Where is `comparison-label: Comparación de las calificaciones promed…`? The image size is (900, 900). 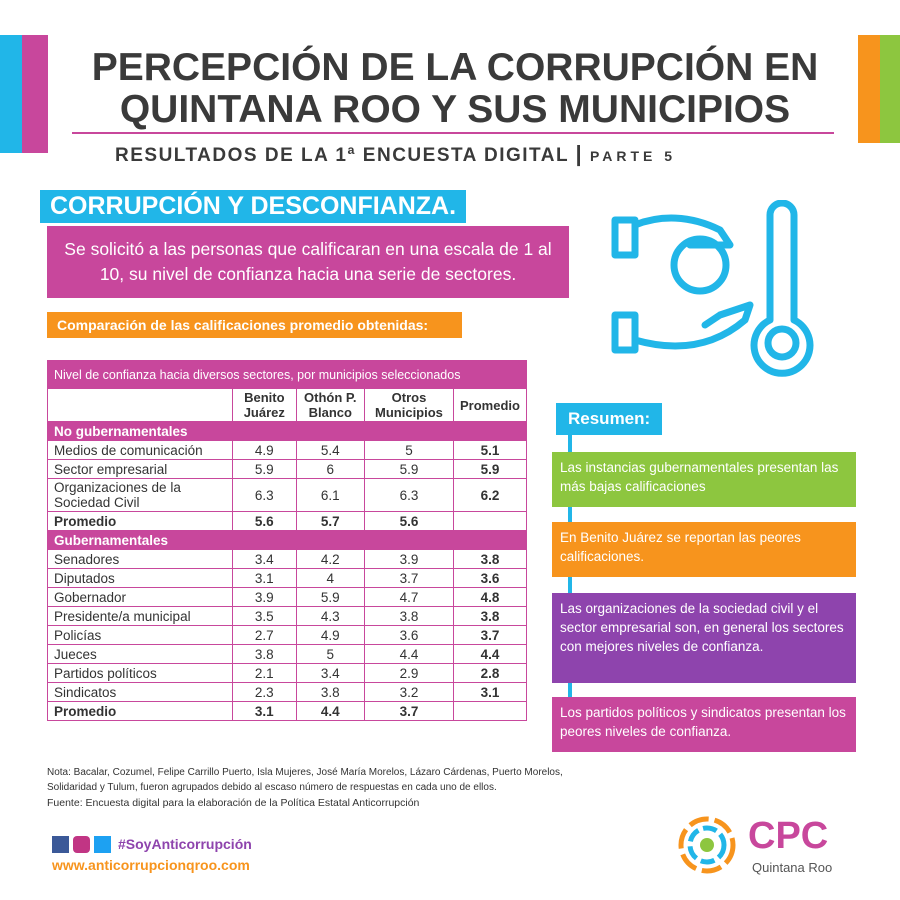 comparison-label: Comparación de las calificaciones promed… is located at coordinates (254, 325).